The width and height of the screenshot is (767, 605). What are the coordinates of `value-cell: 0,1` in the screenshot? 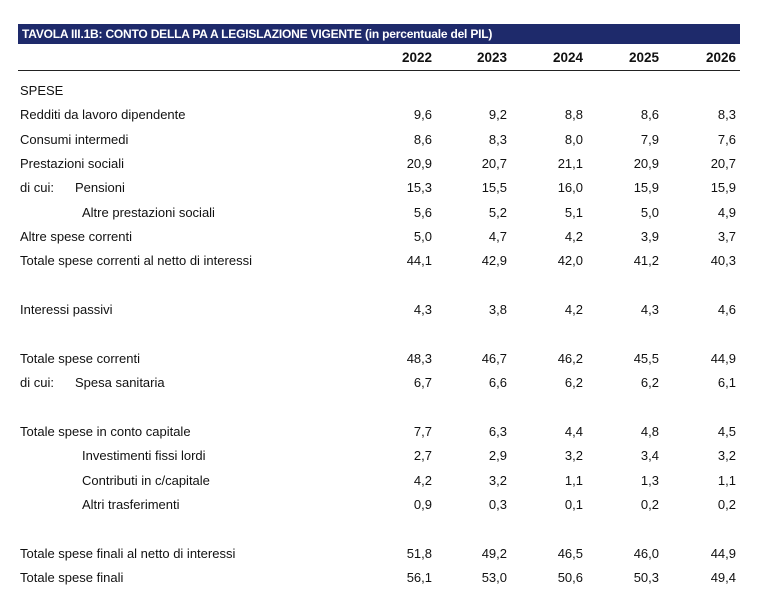 It's located at (573, 504).